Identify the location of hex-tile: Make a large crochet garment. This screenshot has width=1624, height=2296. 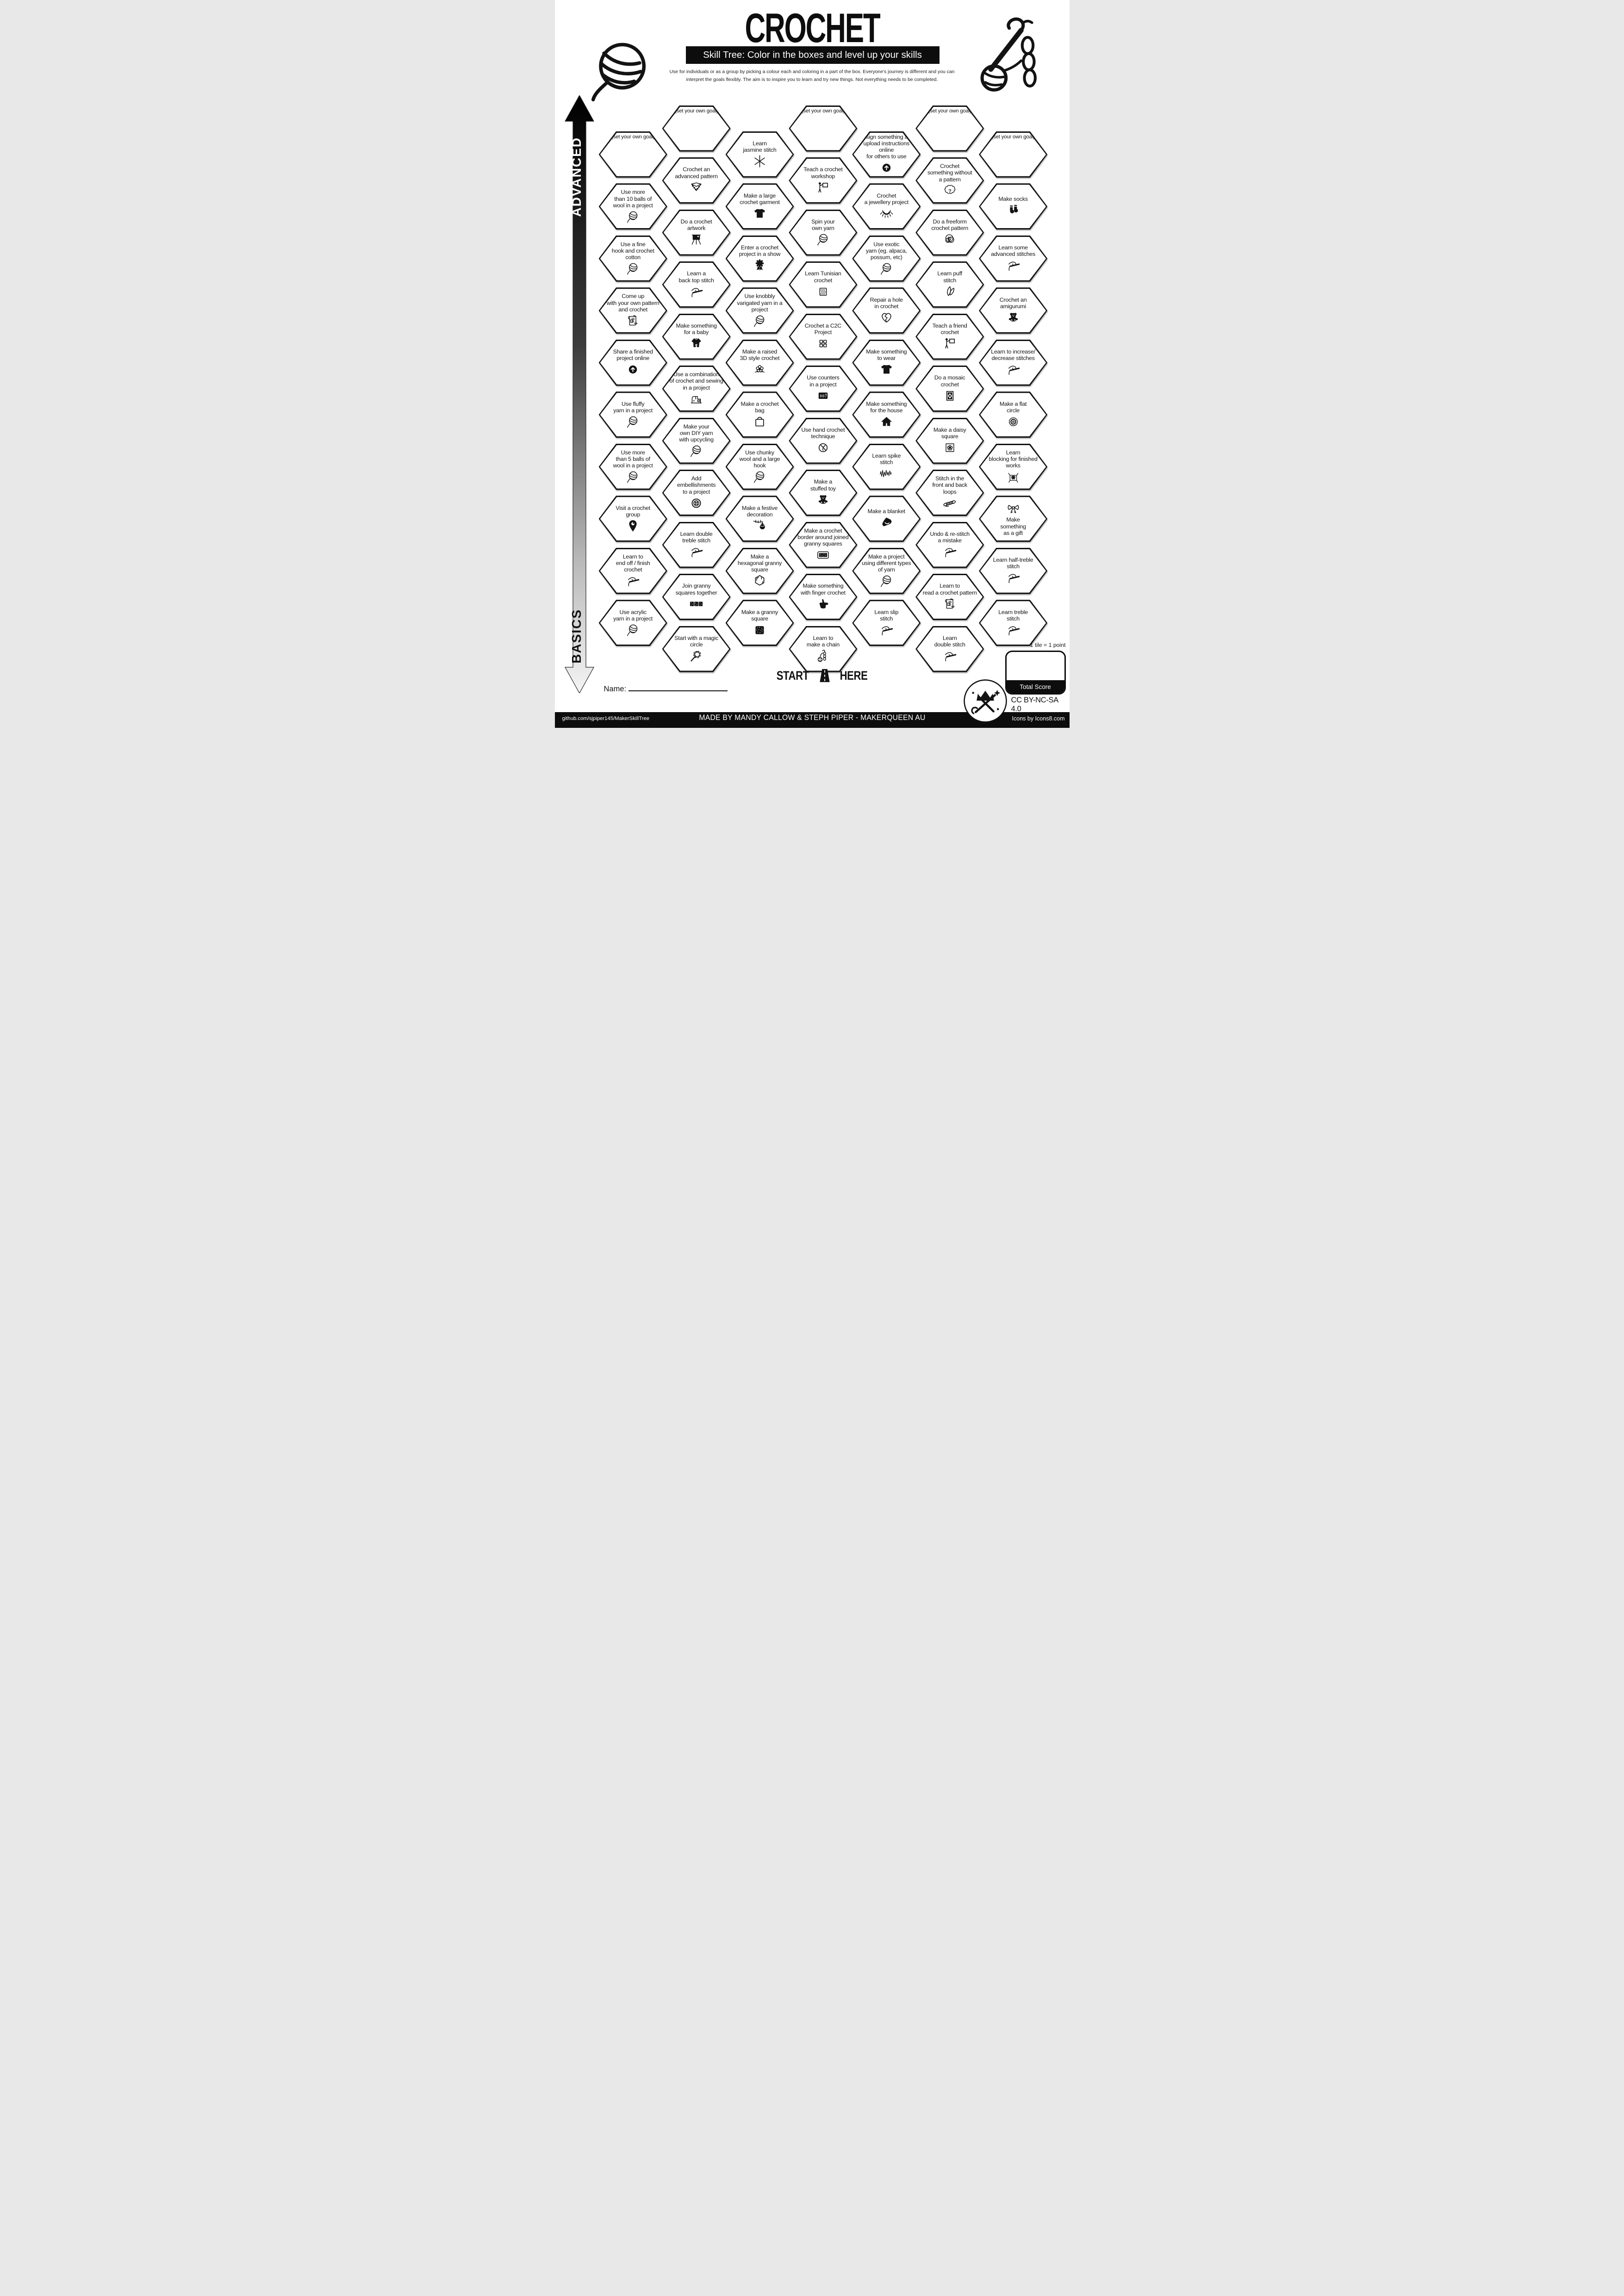
(759, 207).